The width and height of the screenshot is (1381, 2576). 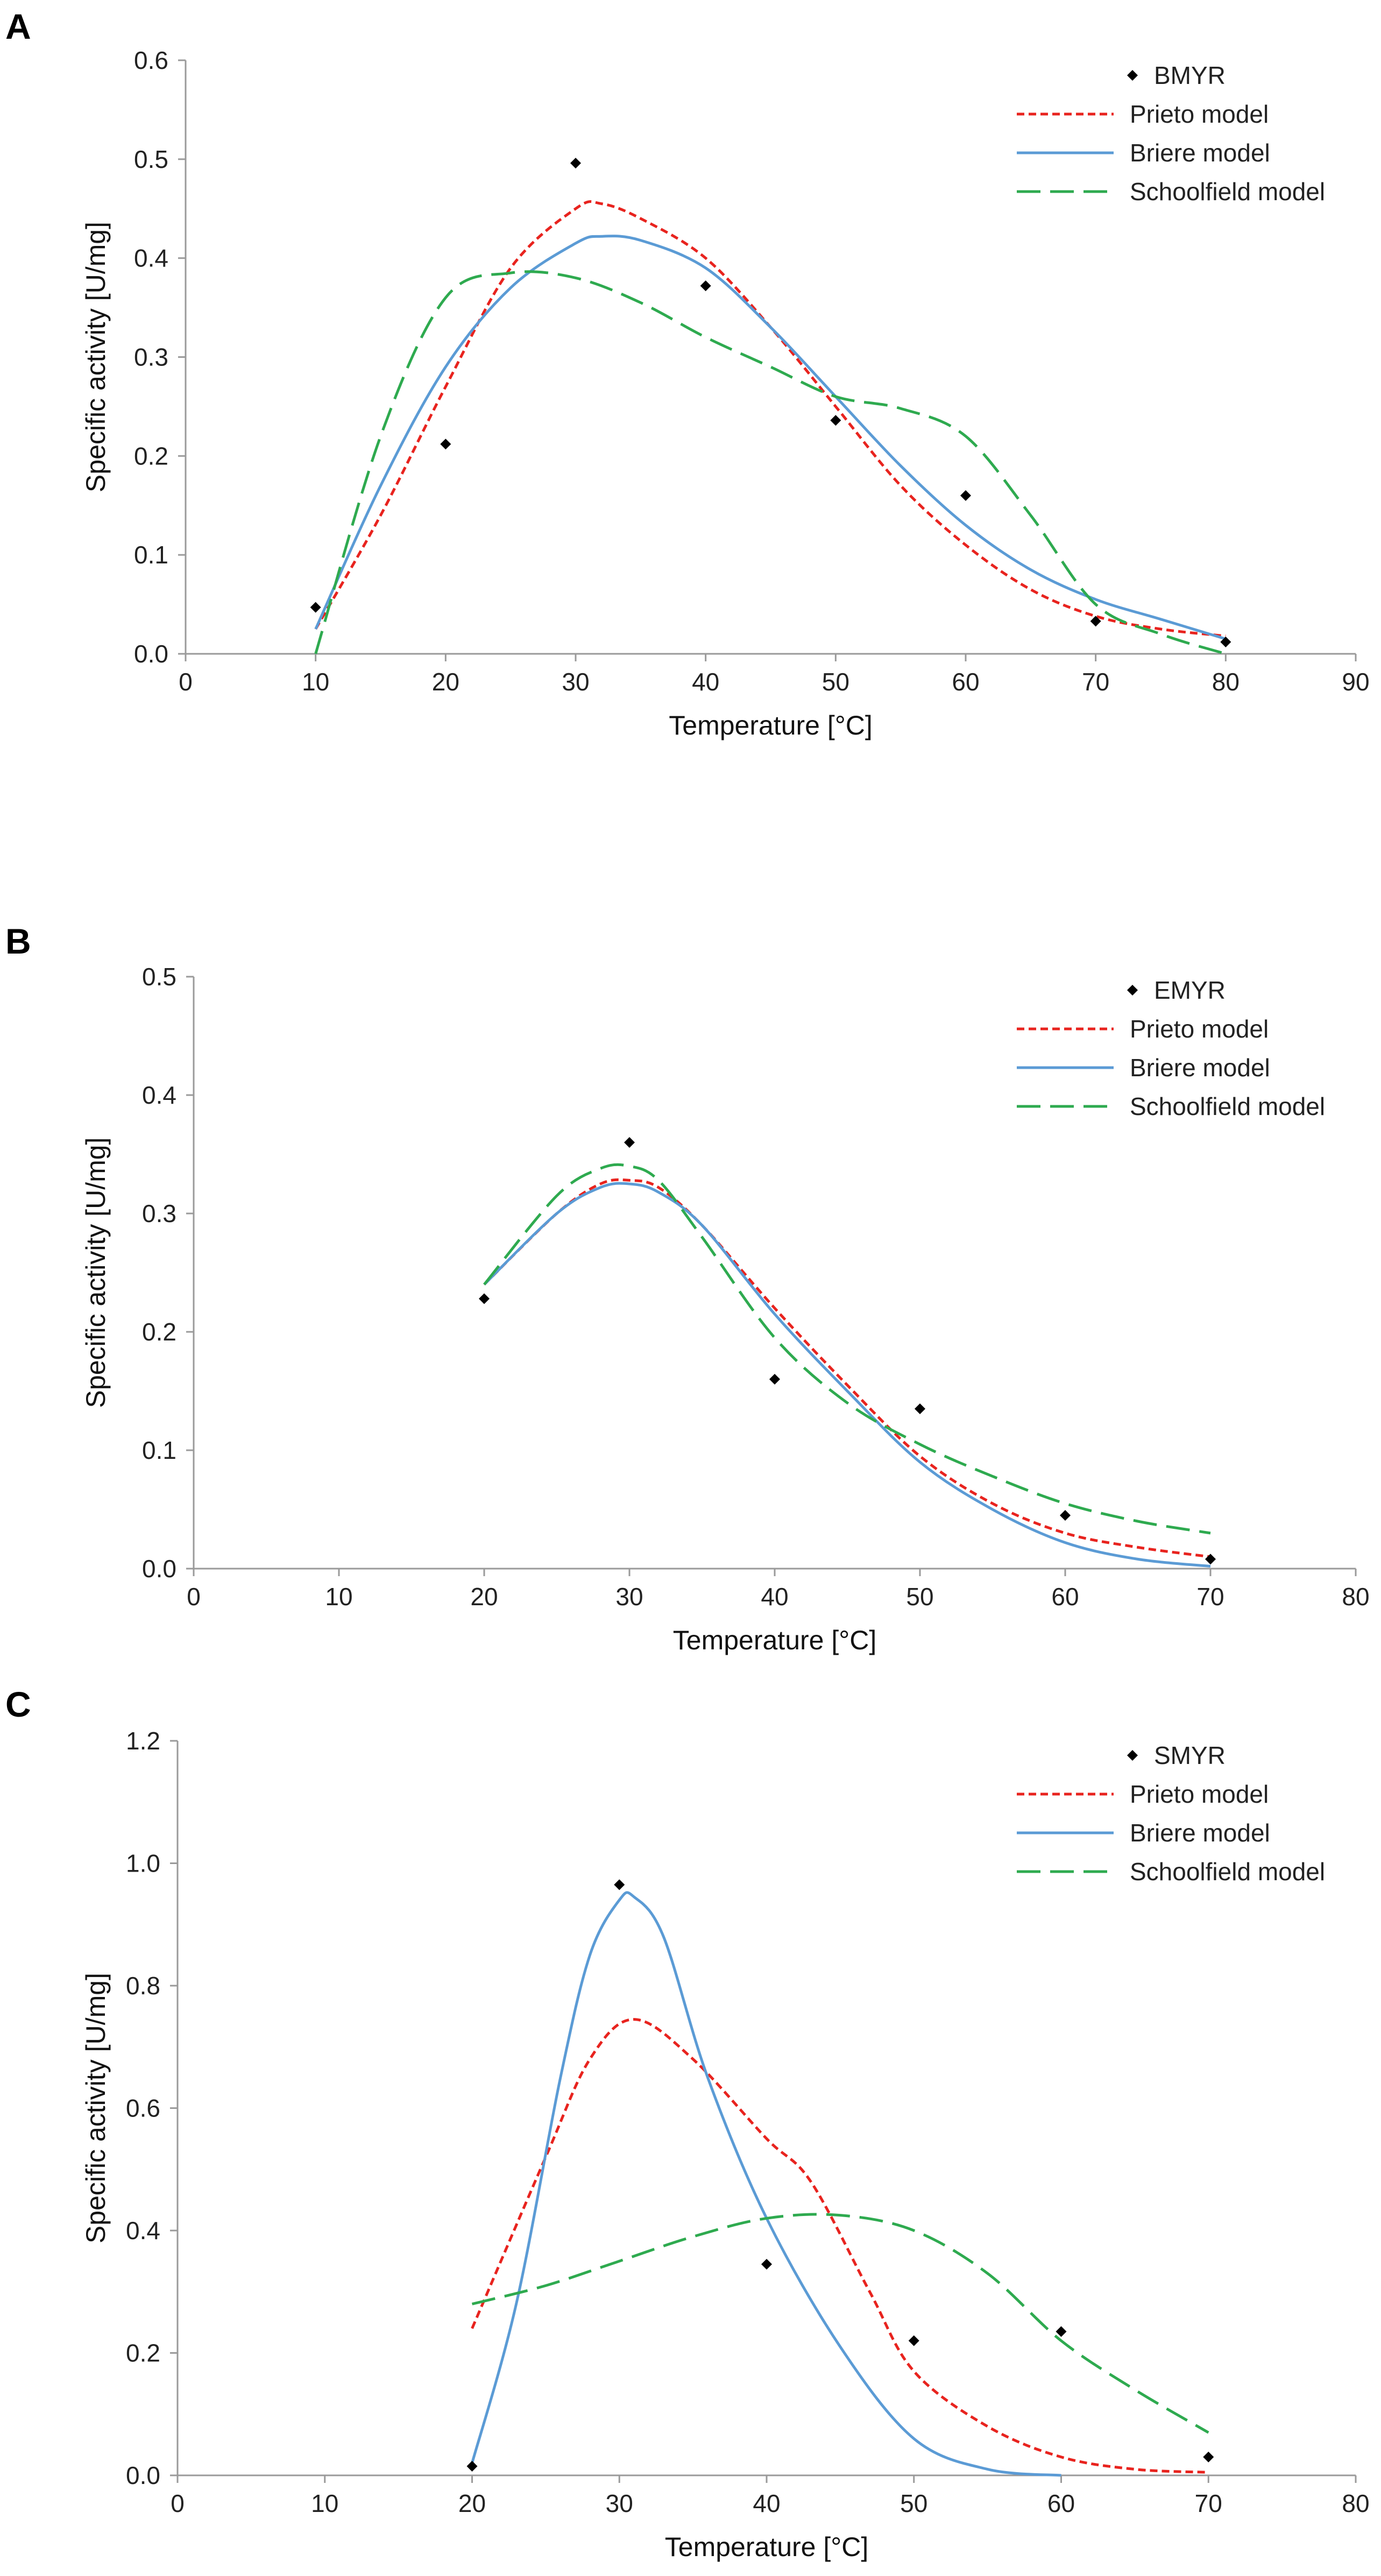 What do you see at coordinates (151, 159) in the screenshot?
I see `y-tick-label: 0.5` at bounding box center [151, 159].